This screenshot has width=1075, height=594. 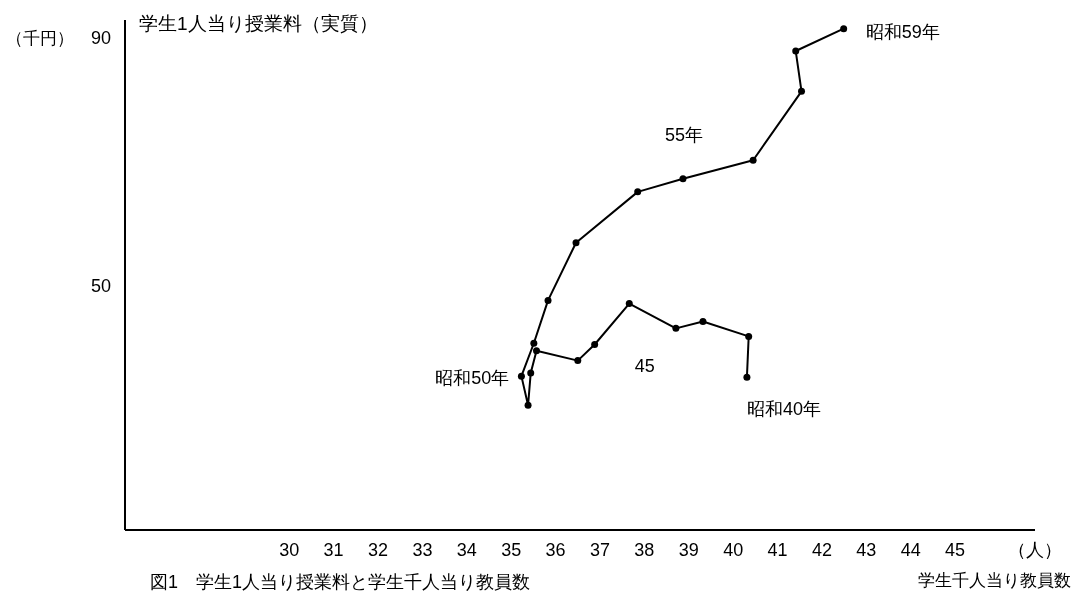 What do you see at coordinates (644, 366) in the screenshot?
I see `annotation: 45` at bounding box center [644, 366].